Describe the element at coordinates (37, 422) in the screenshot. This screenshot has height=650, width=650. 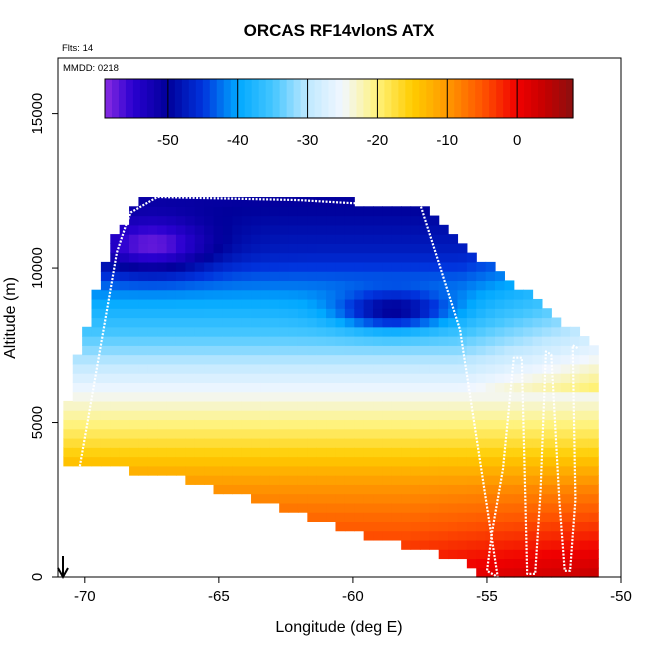
I see `y-tick-label: 5000` at that location.